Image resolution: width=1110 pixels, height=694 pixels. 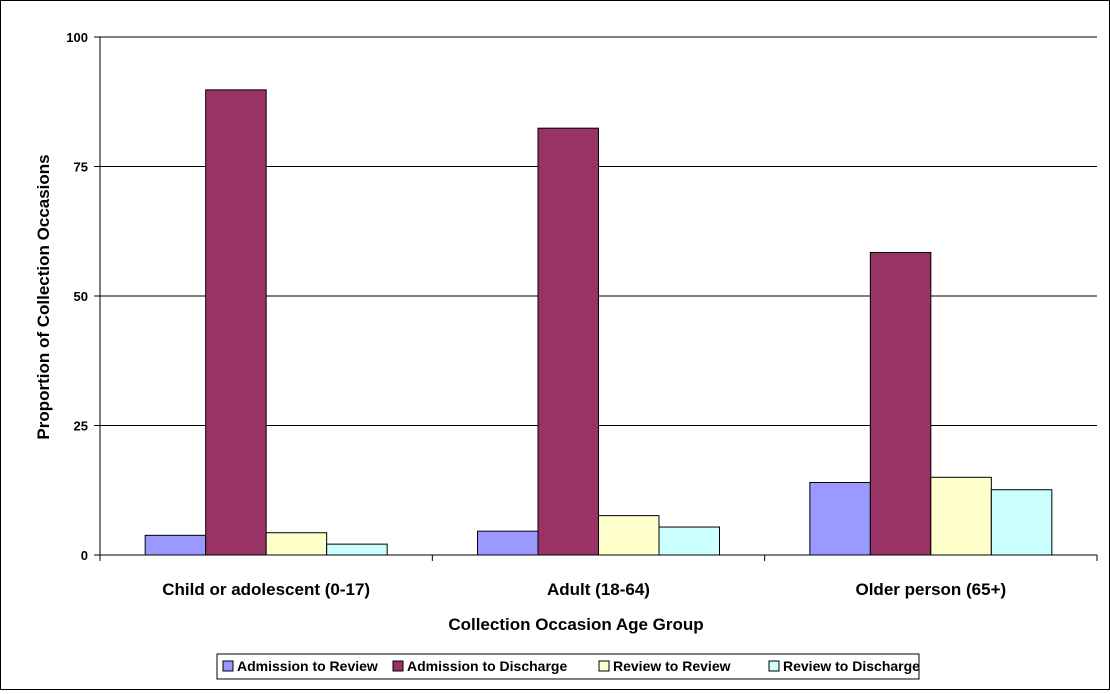 What do you see at coordinates (77, 37) in the screenshot?
I see `y-tick-label-100: 100` at bounding box center [77, 37].